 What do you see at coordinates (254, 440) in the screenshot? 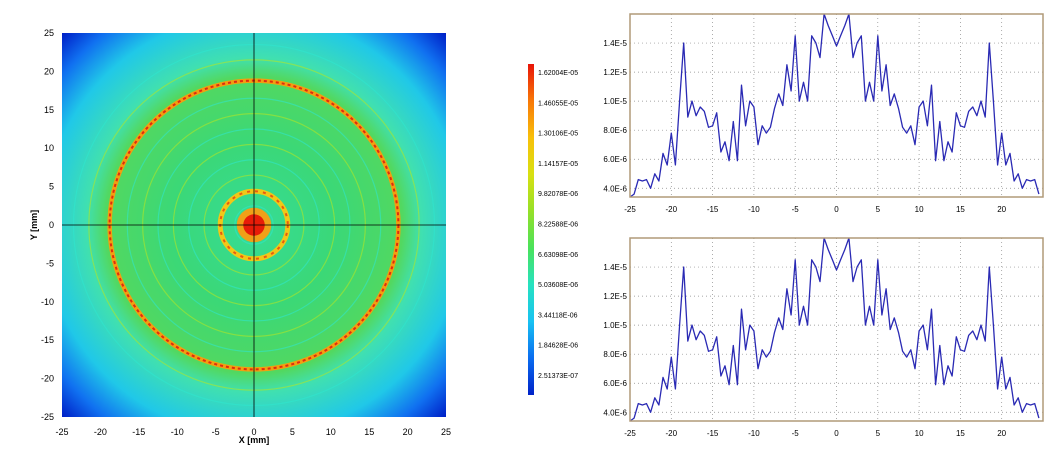
I see `heatmap-x-axis-label: X [mm]` at bounding box center [254, 440].